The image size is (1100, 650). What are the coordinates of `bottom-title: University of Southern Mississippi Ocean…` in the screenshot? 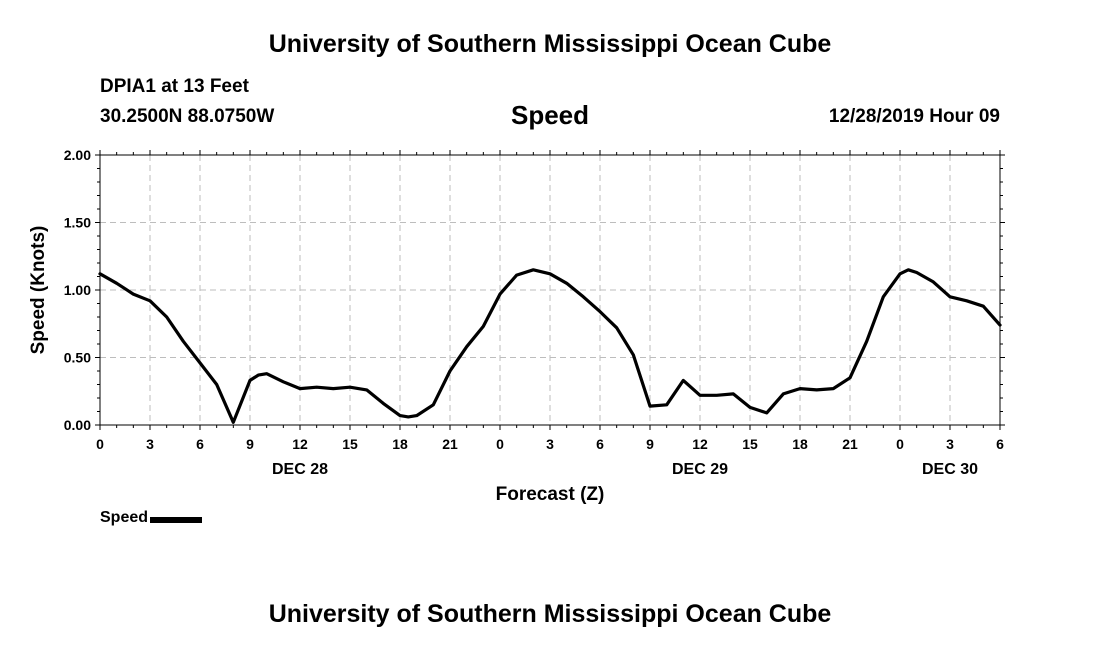 It's located at (550, 614).